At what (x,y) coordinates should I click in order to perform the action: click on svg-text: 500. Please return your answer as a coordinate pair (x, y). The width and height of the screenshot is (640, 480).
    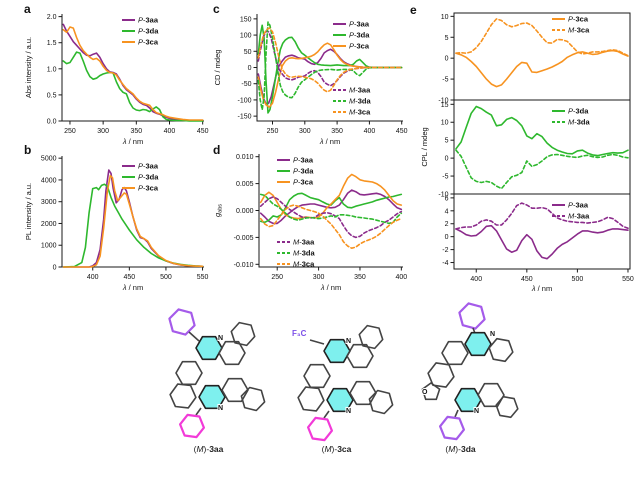
    Looking at the image, I should click on (578, 279).